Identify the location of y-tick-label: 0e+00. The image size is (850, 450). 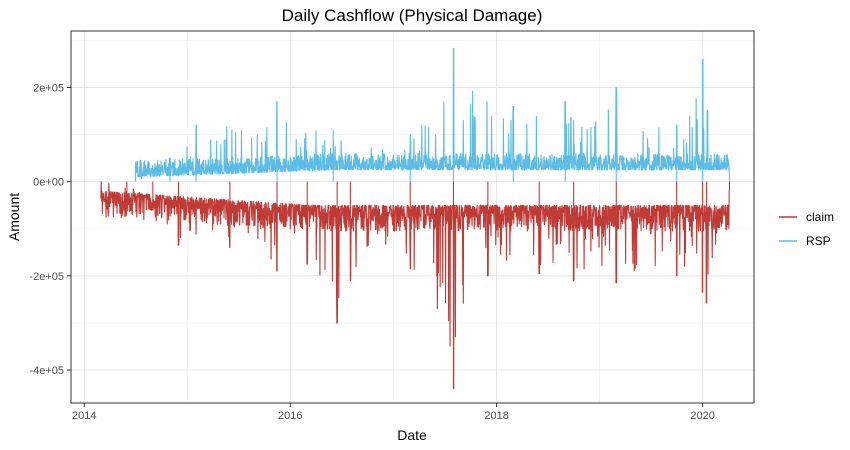
(48, 183).